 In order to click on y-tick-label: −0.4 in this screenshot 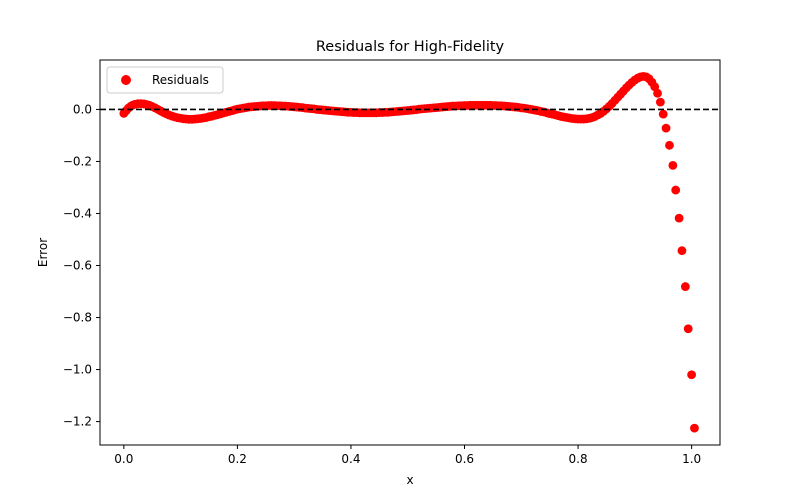, I will do `click(77, 213)`.